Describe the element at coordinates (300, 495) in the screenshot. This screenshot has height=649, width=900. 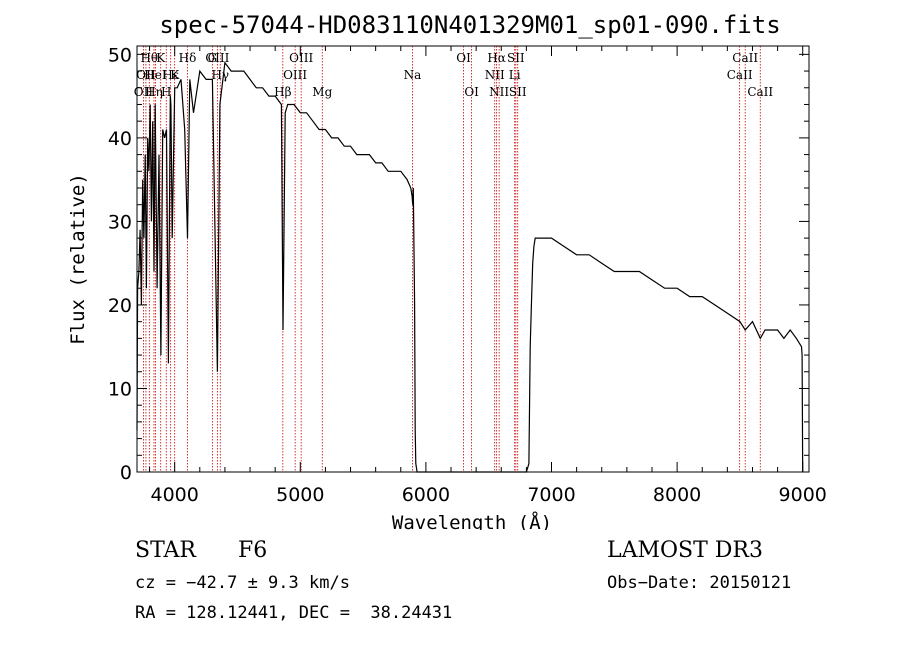
I see `x-tick-label-1: 5000` at that location.